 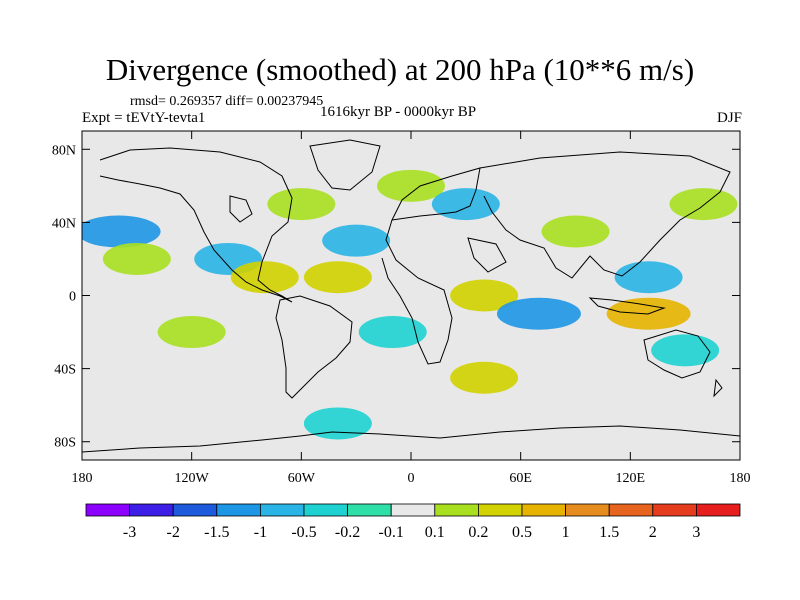 What do you see at coordinates (216, 532) in the screenshot?
I see `legend-label: -1.5` at bounding box center [216, 532].